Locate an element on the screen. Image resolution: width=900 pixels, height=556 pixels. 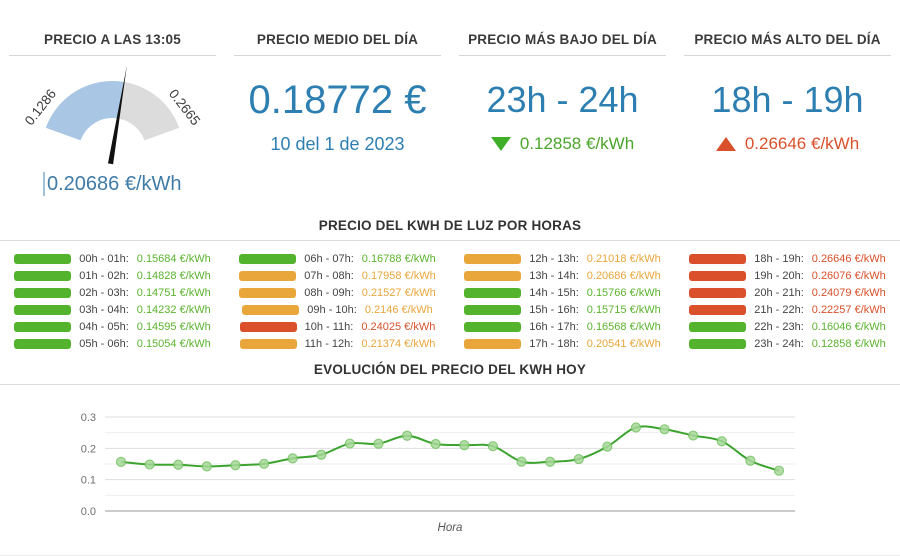
hour-row: 05h - 06h: 0.15054 €/kWh is located at coordinates (112, 343).